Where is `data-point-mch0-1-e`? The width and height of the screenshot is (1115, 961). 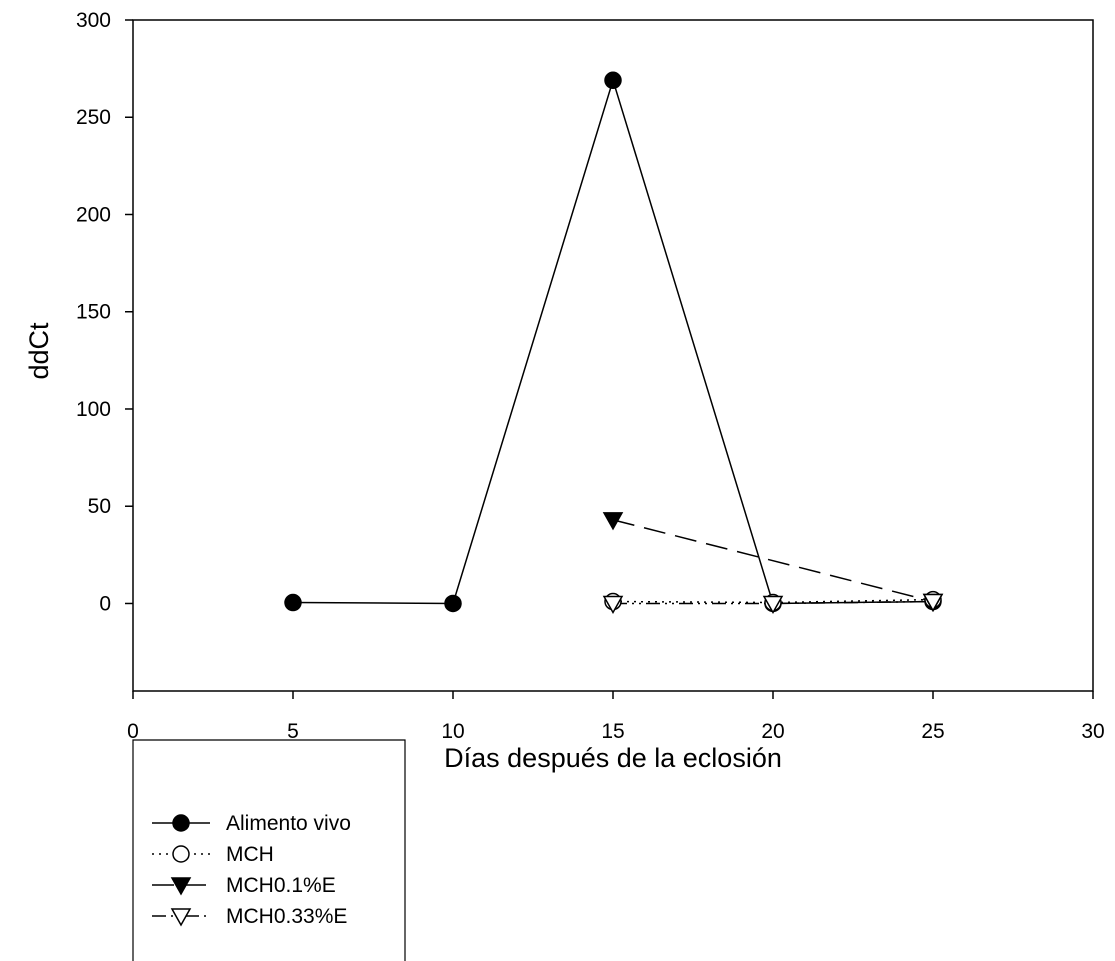 data-point-mch0-1-e is located at coordinates (613, 521).